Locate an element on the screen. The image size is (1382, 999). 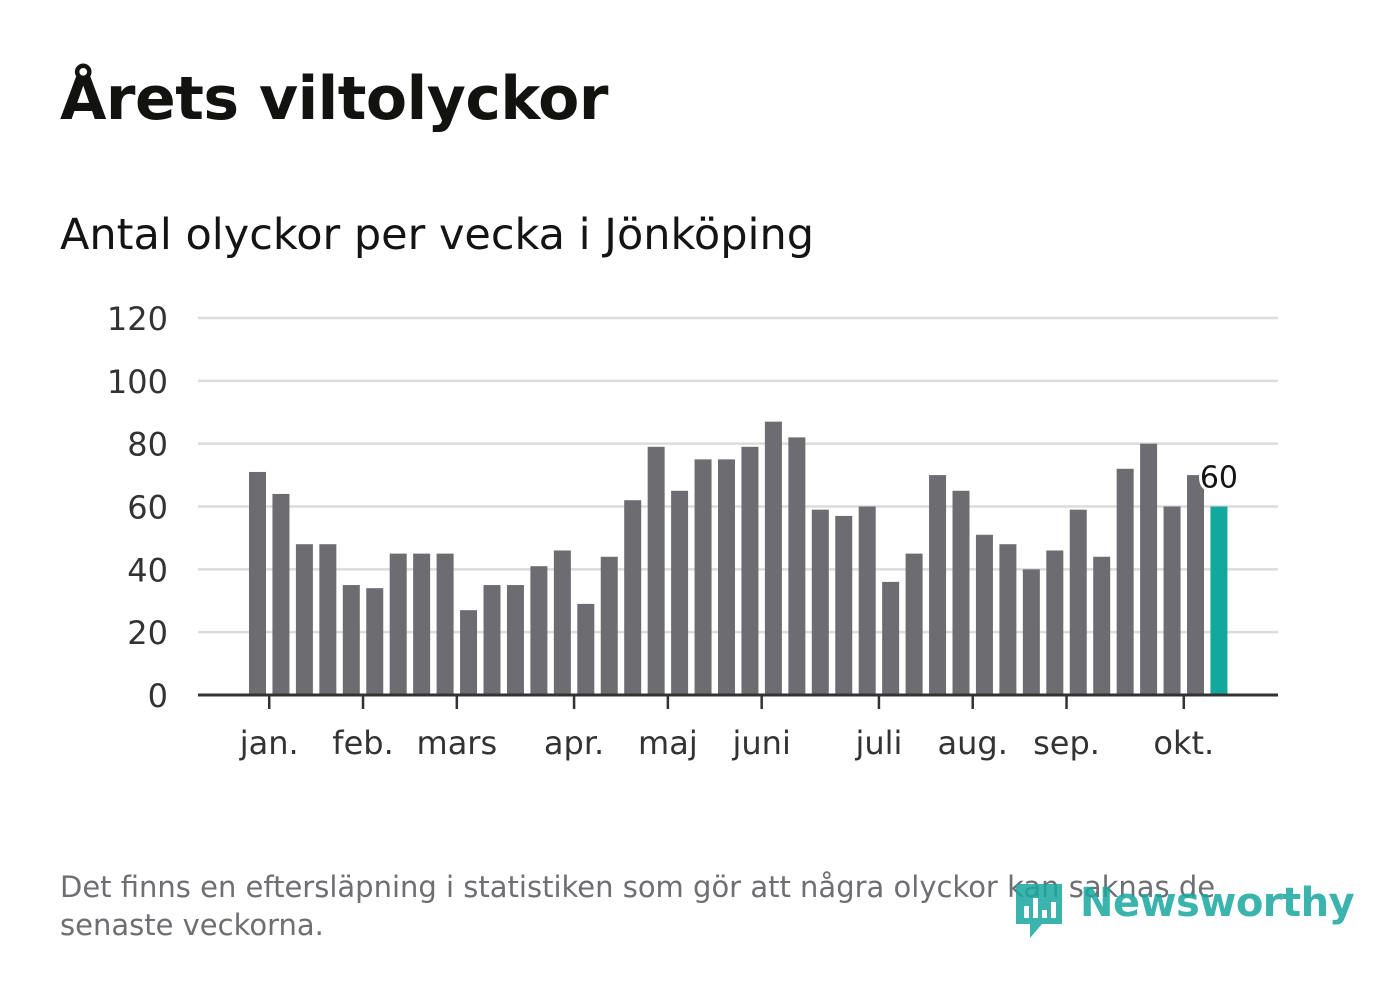
x-tick-label: sep. is located at coordinates (1066, 743).